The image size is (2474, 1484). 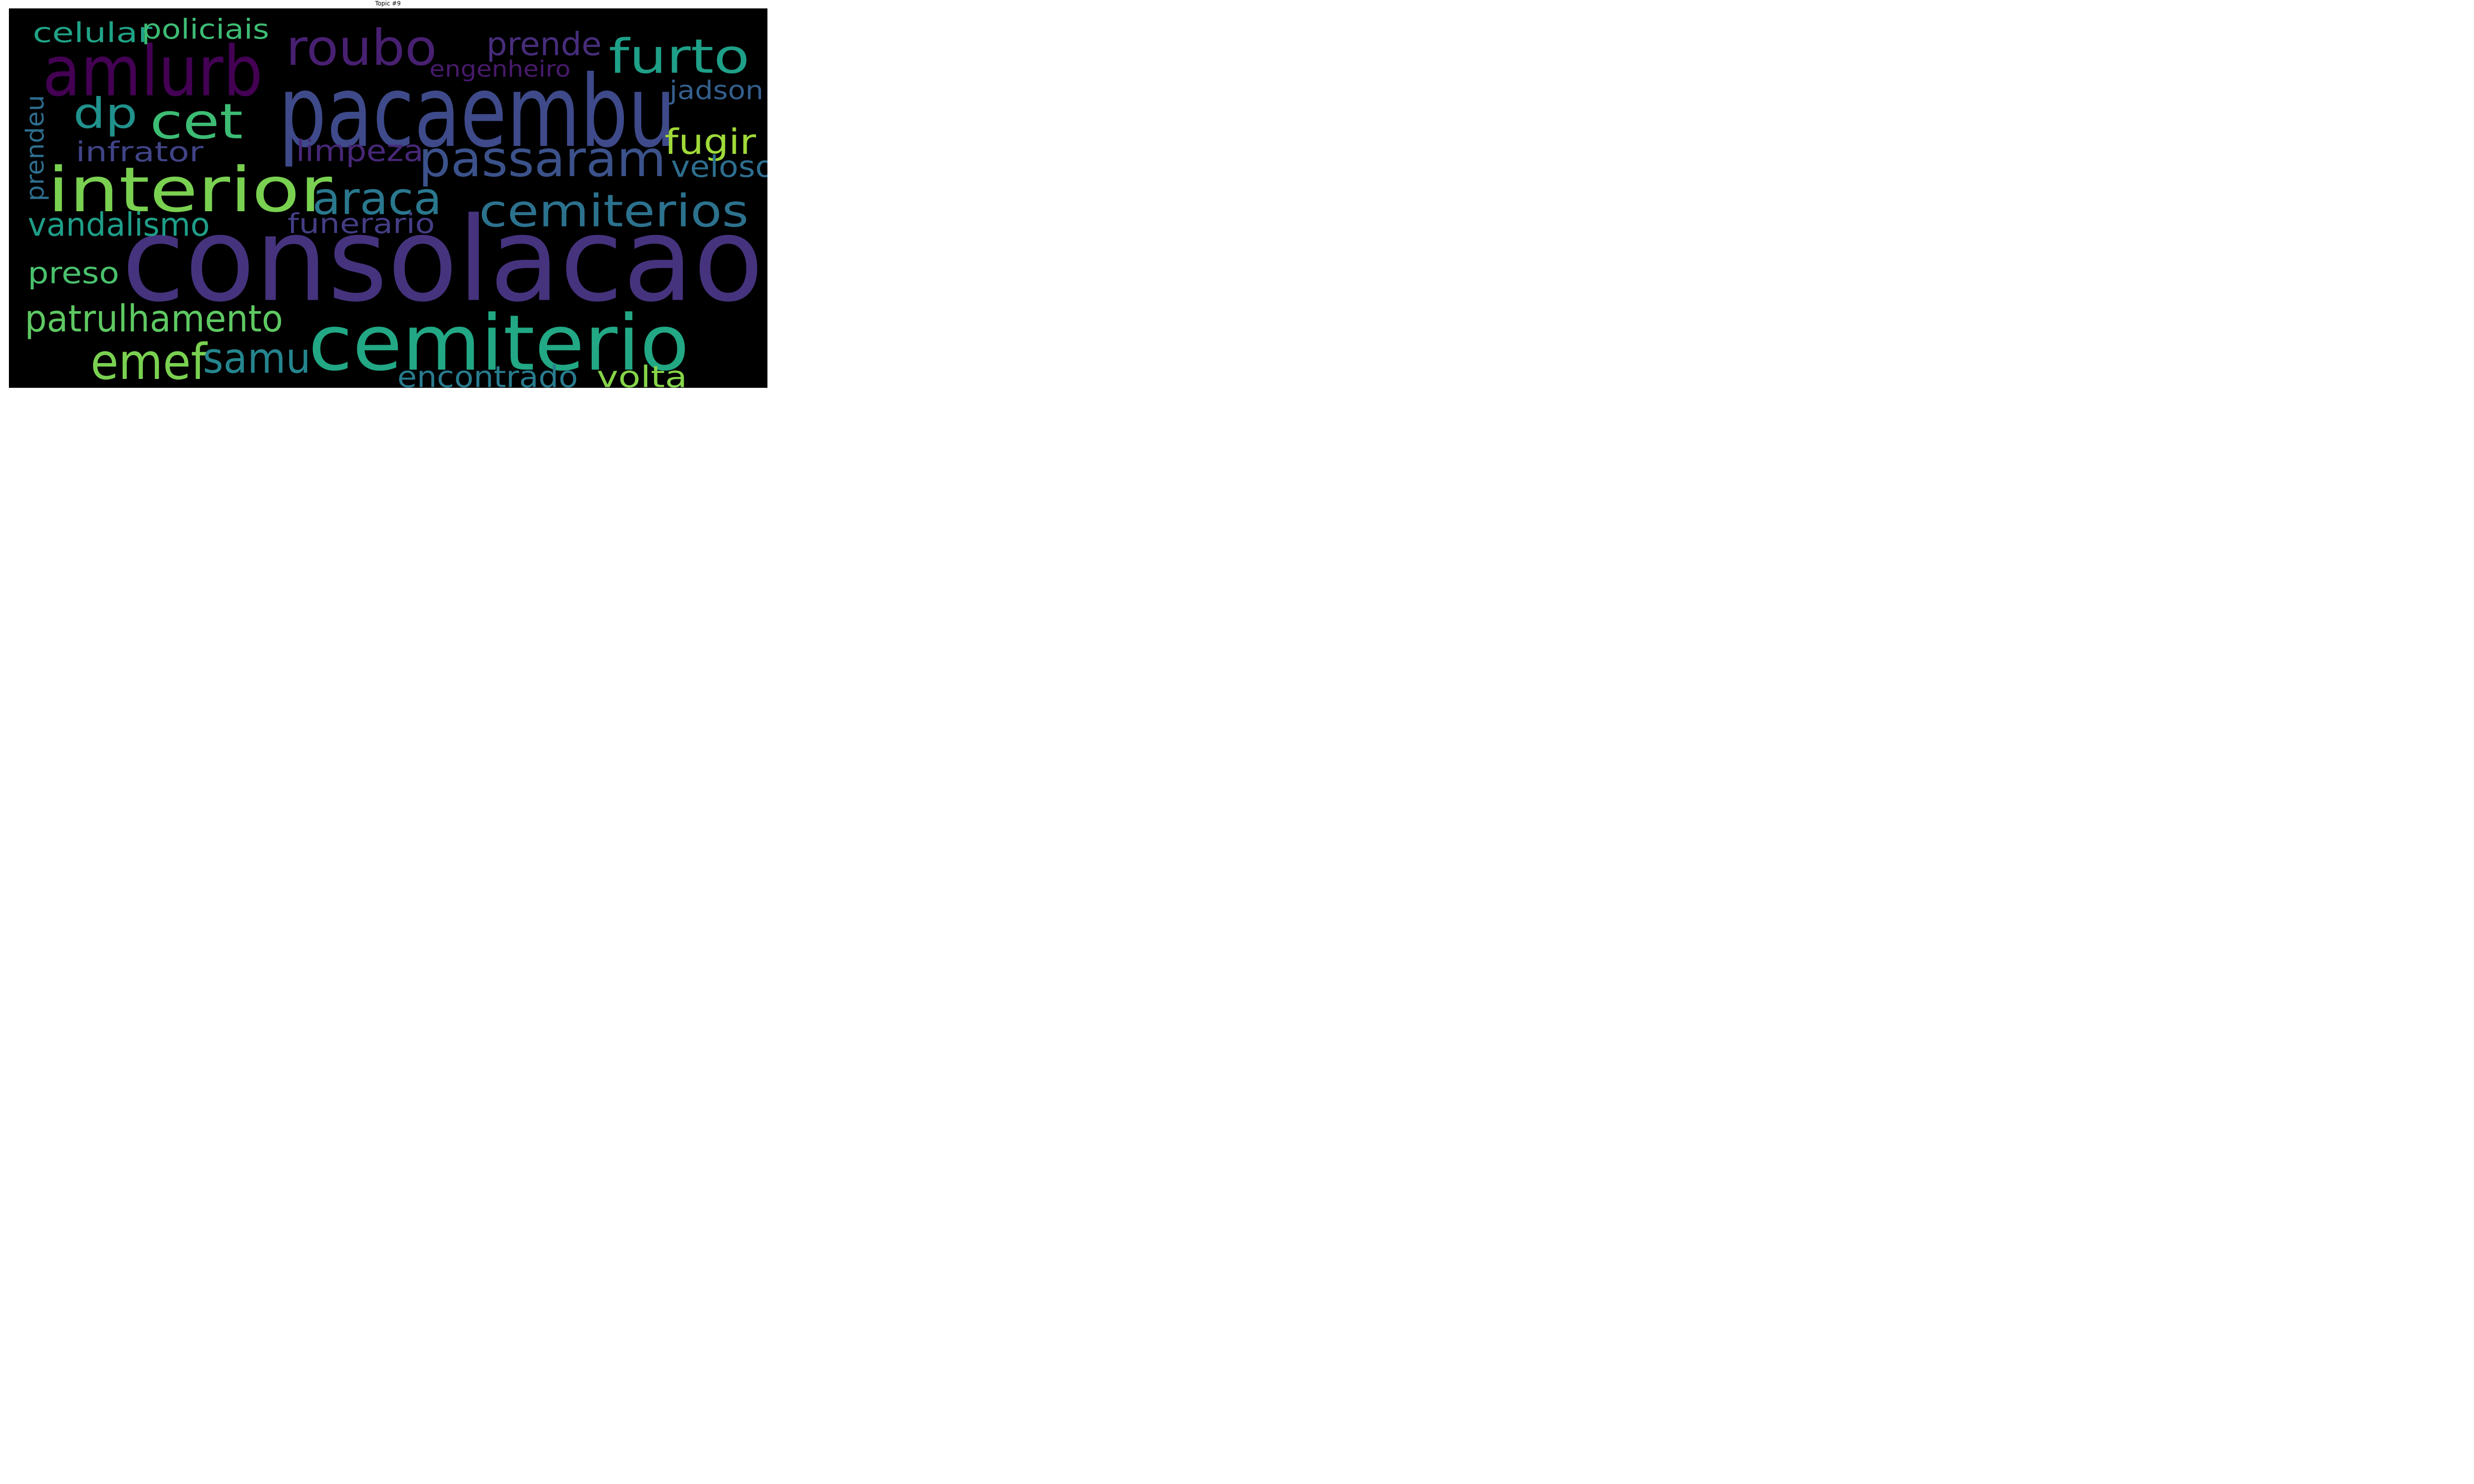 I want to click on word-engenheiro: engenheiro, so click(x=500, y=68).